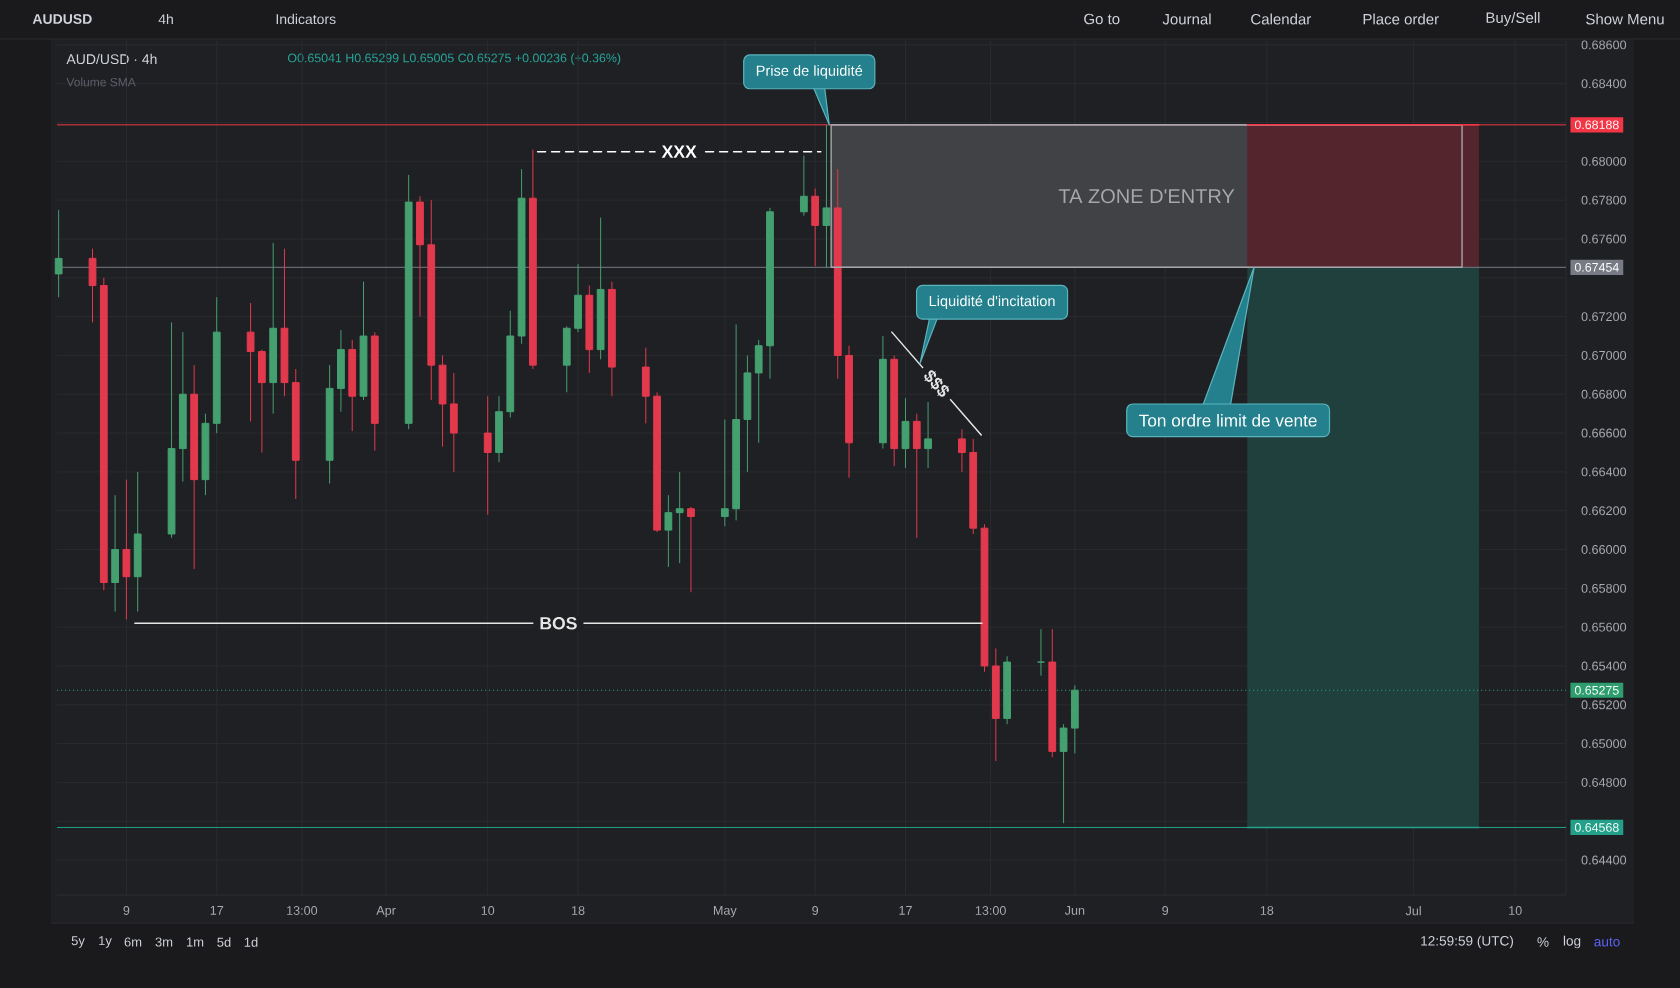 The height and width of the screenshot is (988, 1680). Describe the element at coordinates (1186, 19) in the screenshot. I see `text: Journal` at that location.